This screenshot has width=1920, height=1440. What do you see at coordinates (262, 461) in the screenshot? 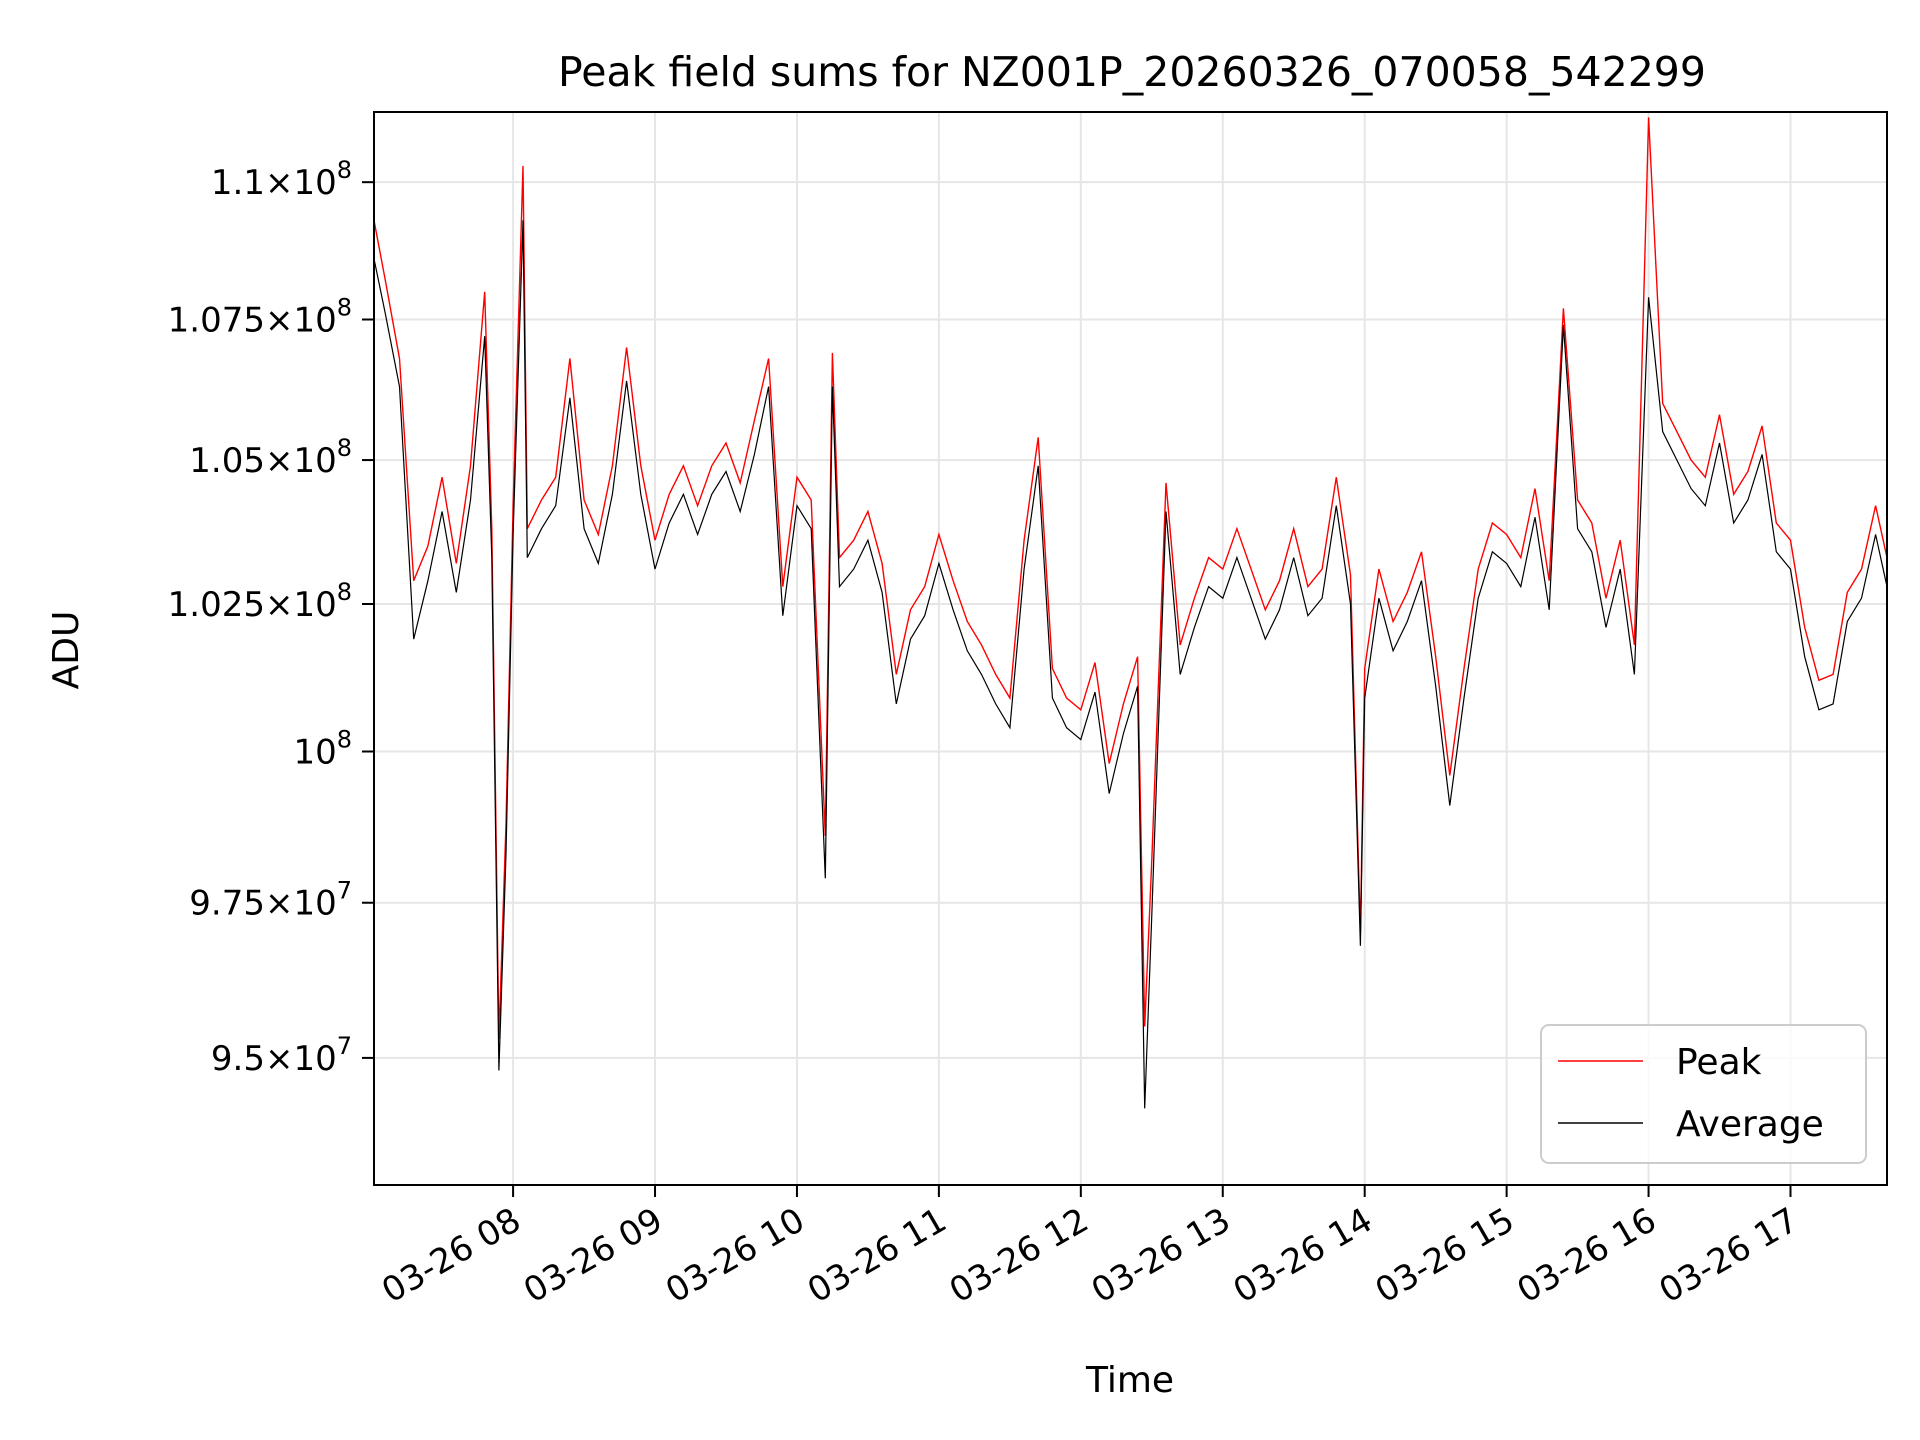
I see `y-tick-mantissa: 1.05×10` at bounding box center [262, 461].